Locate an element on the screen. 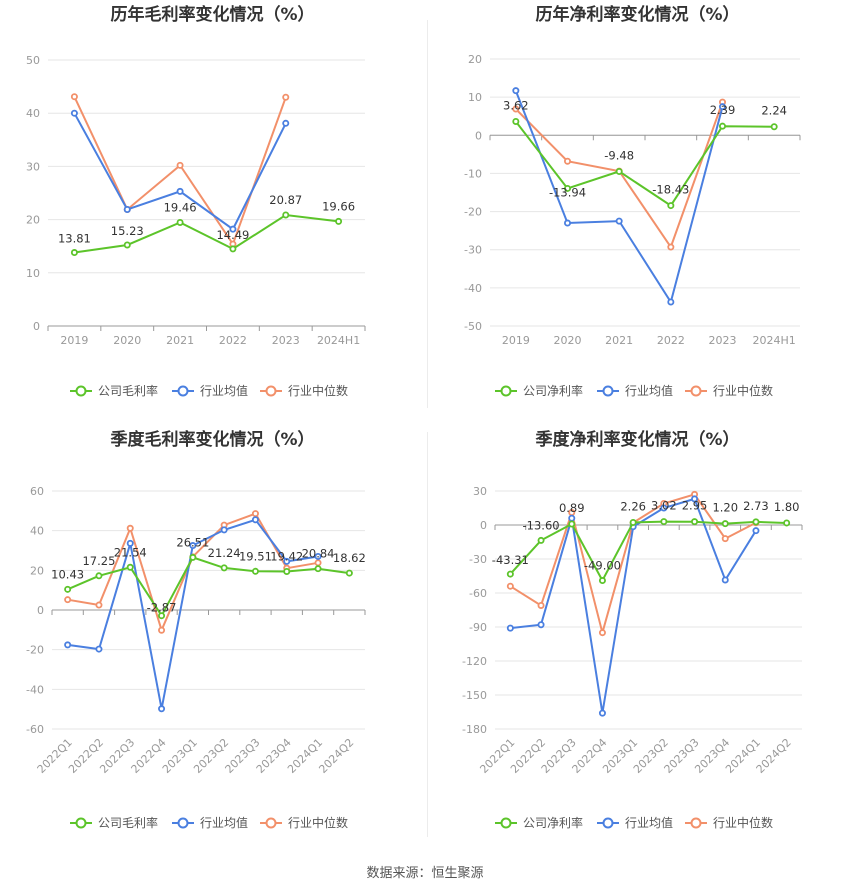  legend-item-company: 公司净利率 is located at coordinates (539, 390).